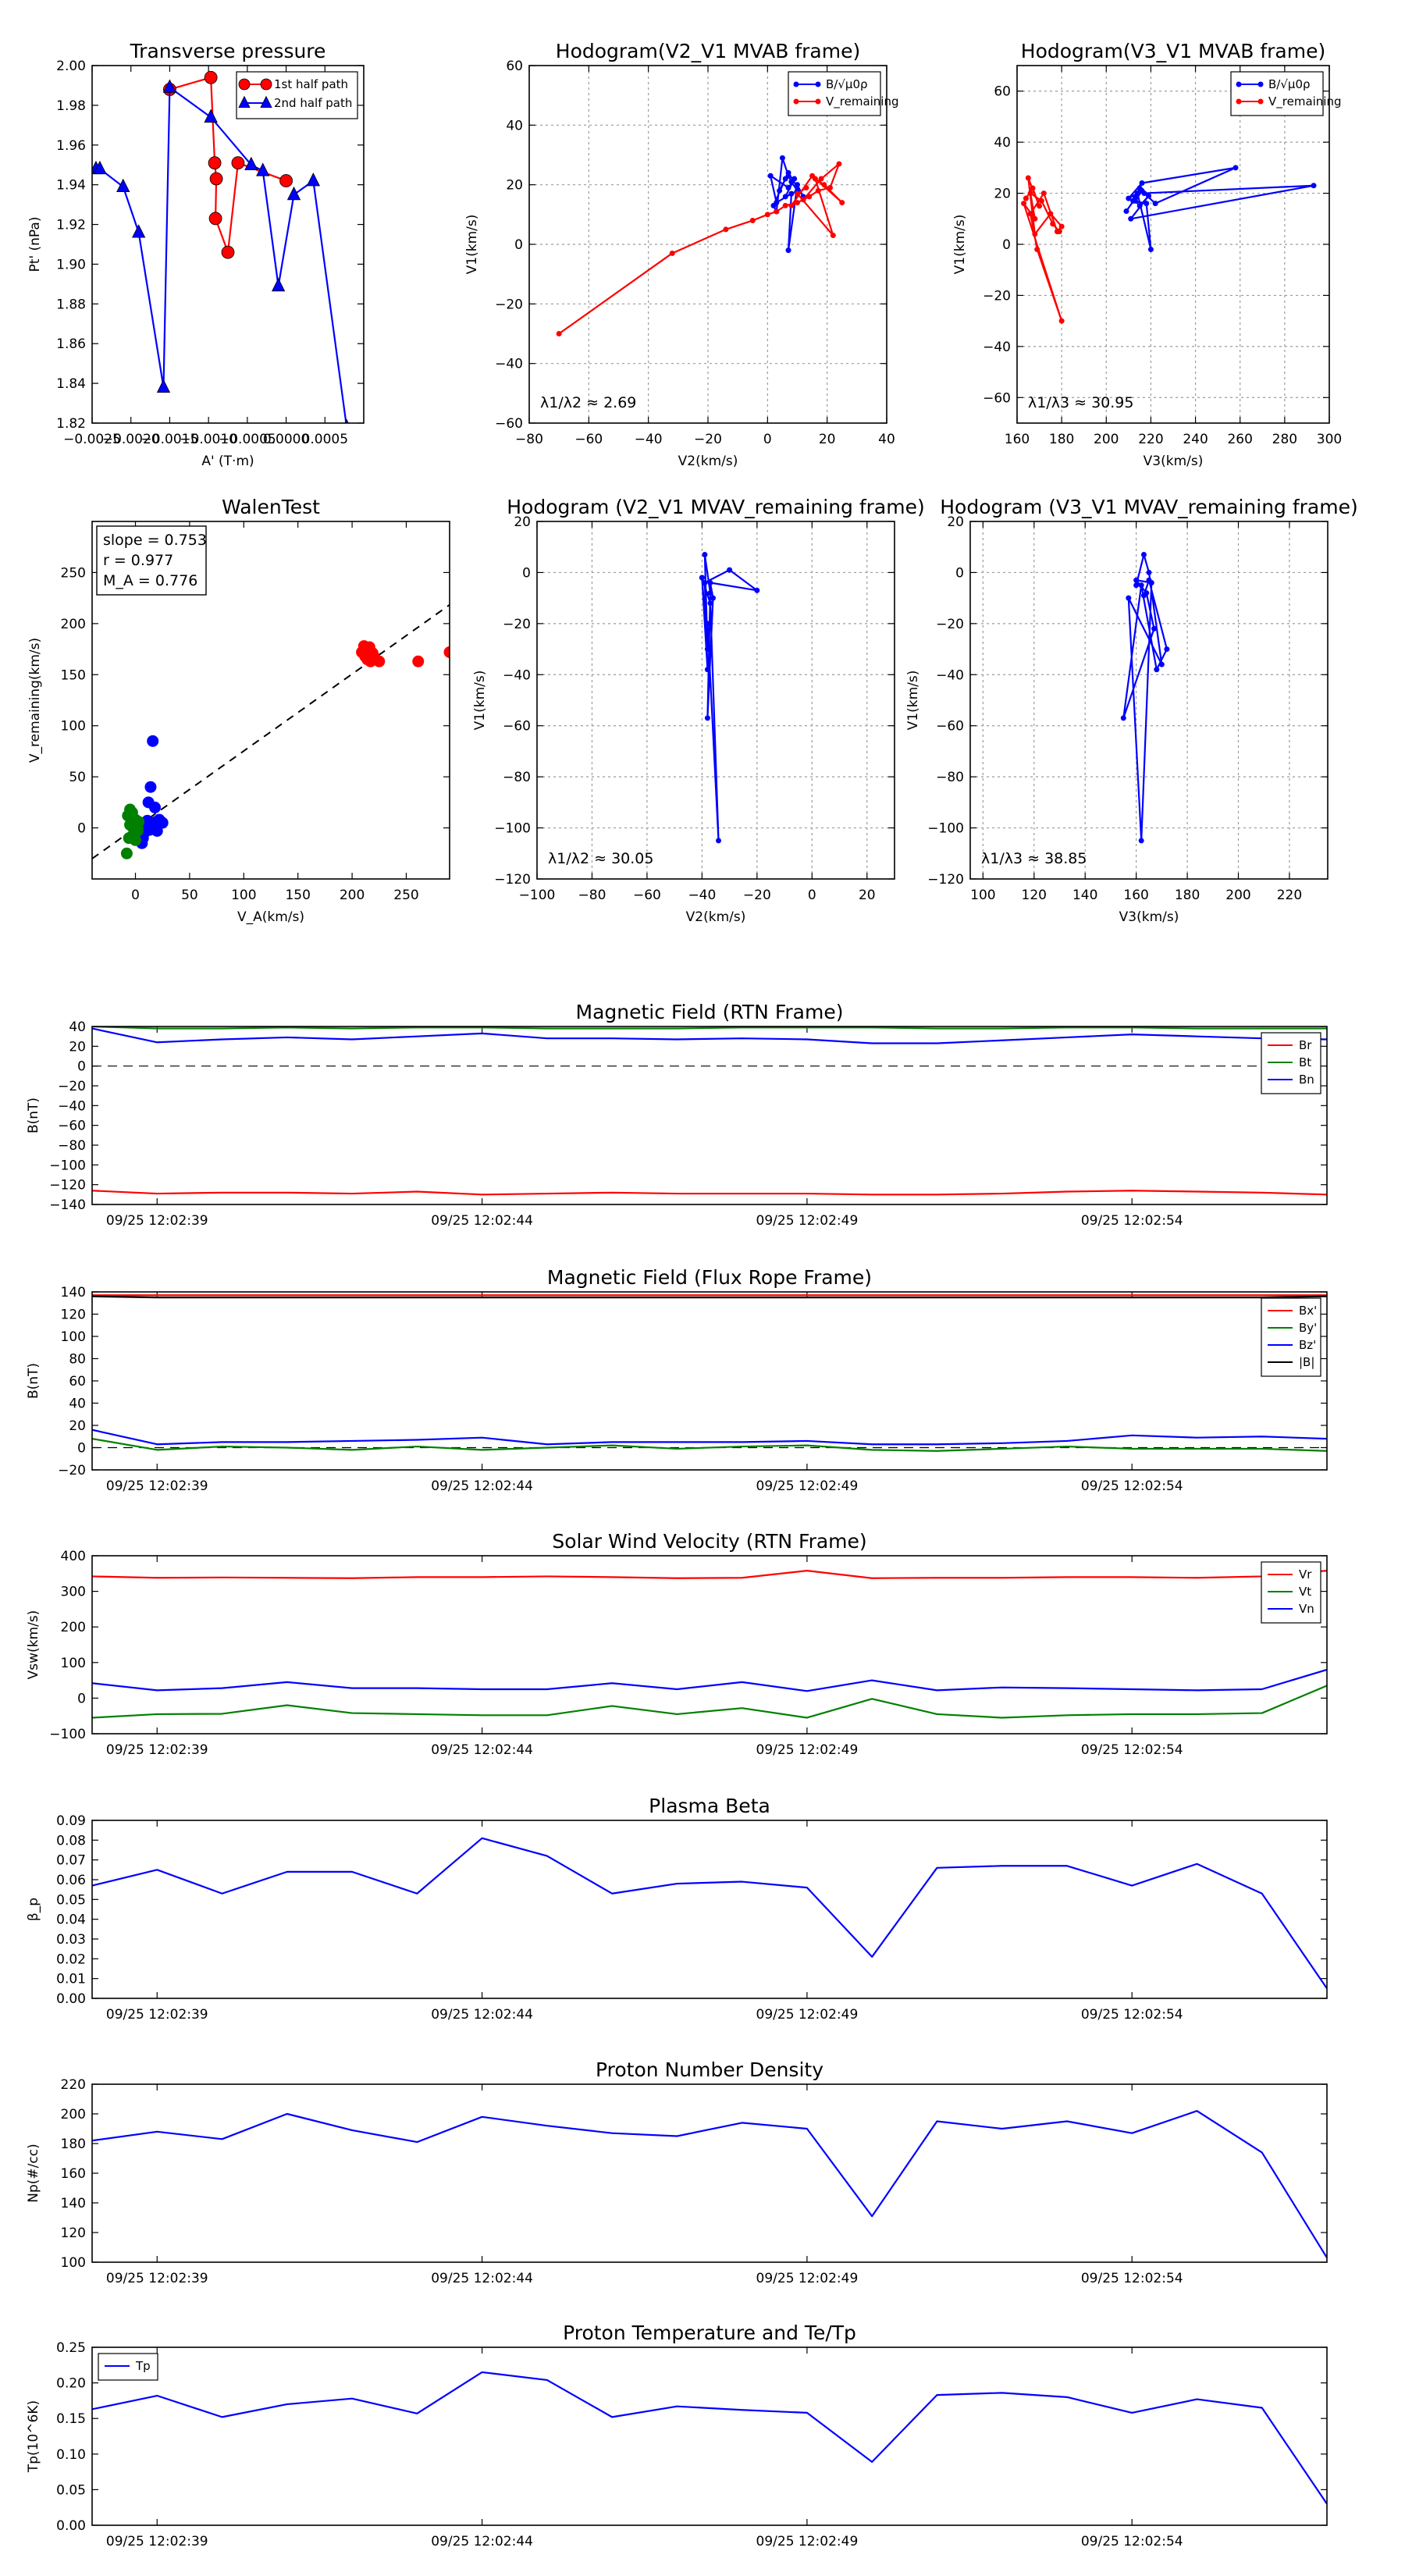 The image size is (1405, 2576). What do you see at coordinates (472, 245) in the screenshot?
I see `y-axis-label: V1(km/s)` at bounding box center [472, 245].